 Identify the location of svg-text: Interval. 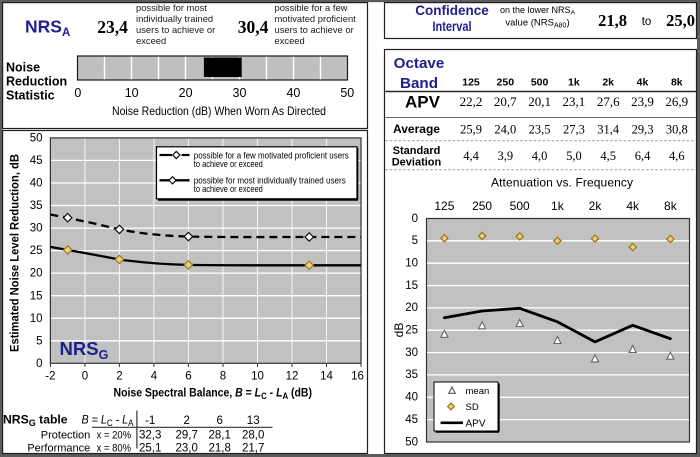
(452, 26).